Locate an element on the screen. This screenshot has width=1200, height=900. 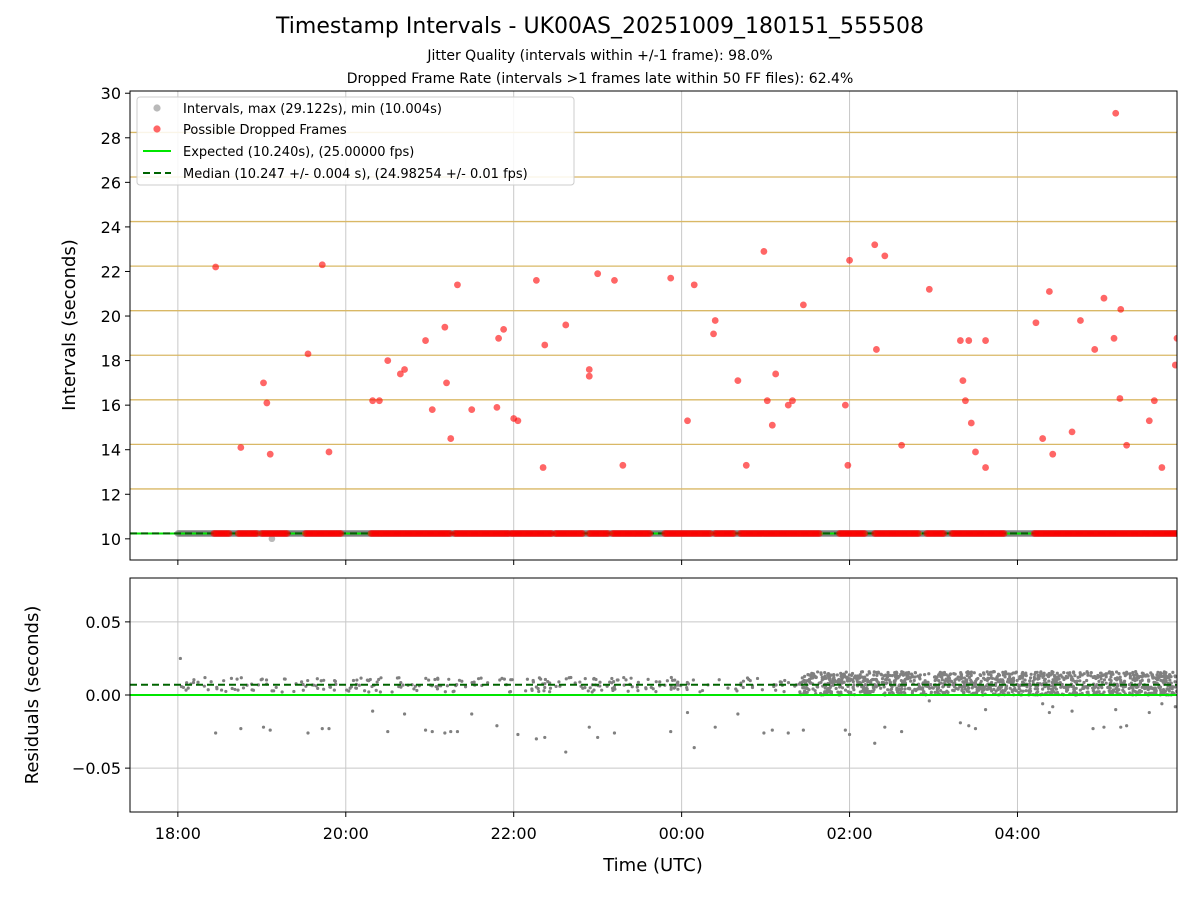
residual-points is located at coordinates (677, 705).